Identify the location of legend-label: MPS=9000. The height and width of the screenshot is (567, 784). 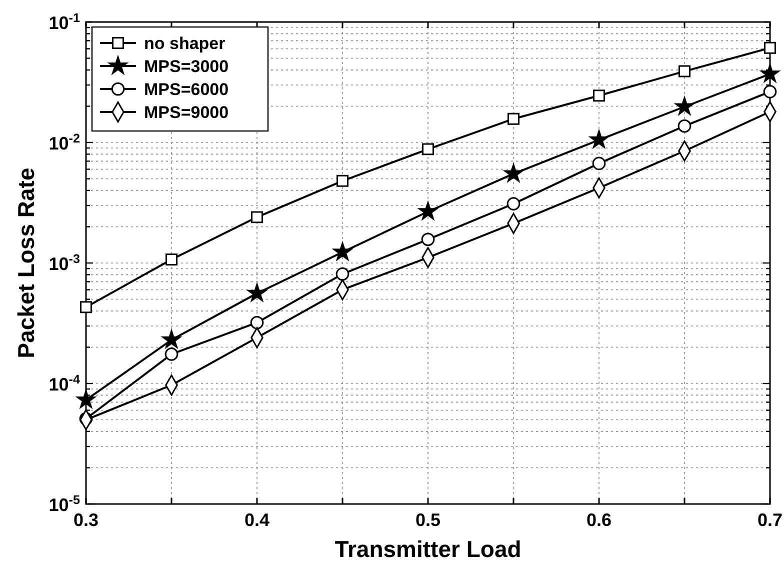
(186, 112).